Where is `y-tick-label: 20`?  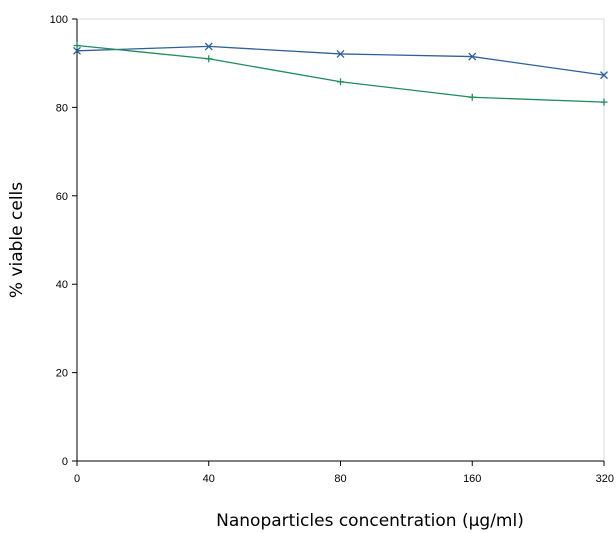
y-tick-label: 20 is located at coordinates (62, 374).